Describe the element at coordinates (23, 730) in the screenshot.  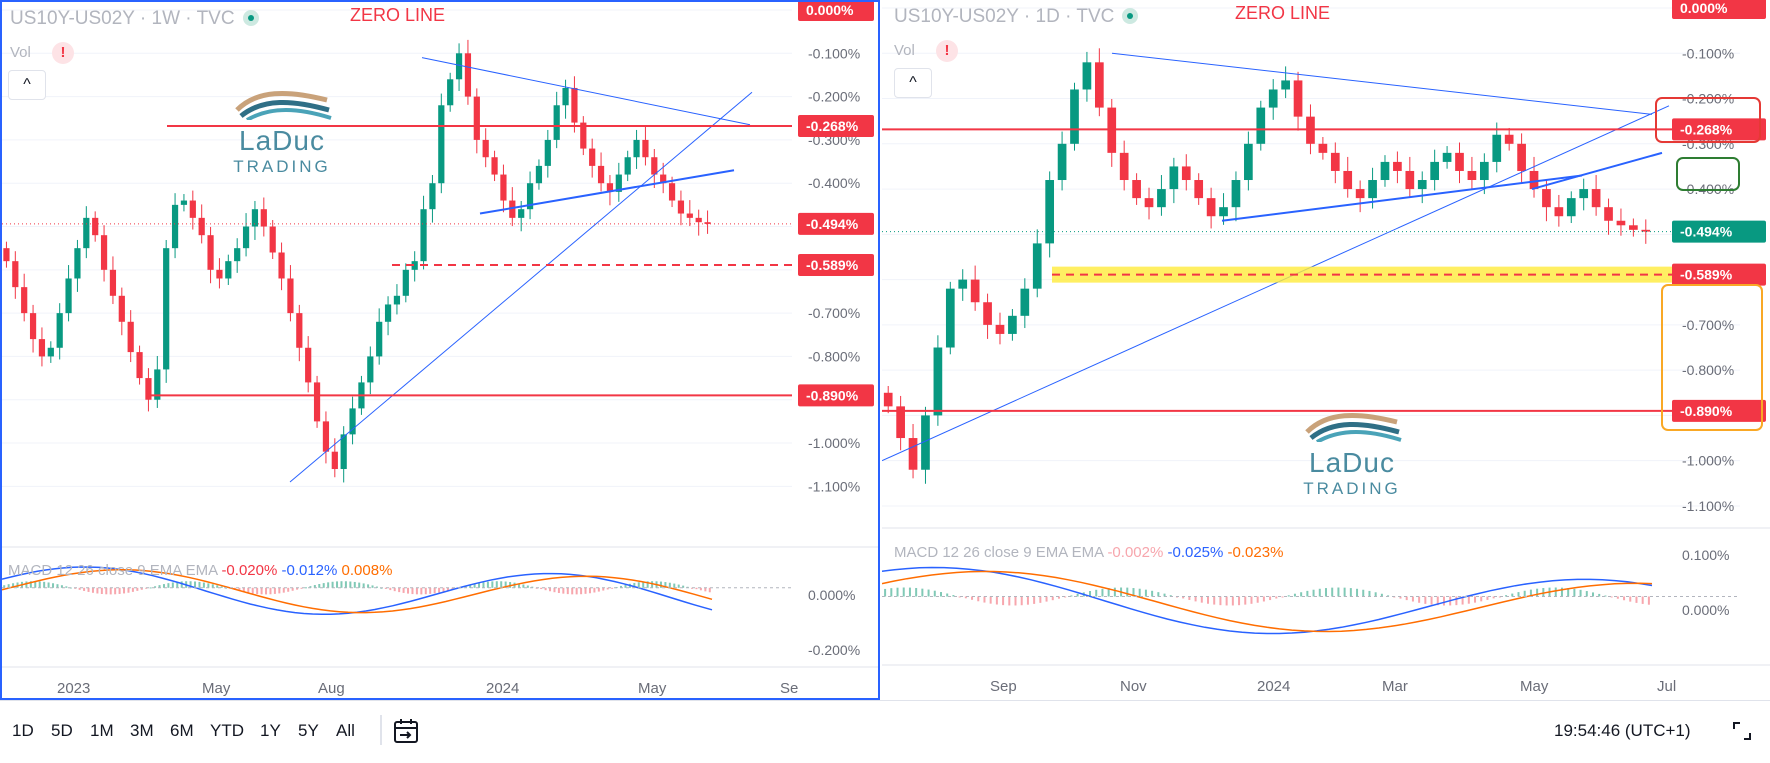
I see `range-1d-button: 1D` at that location.